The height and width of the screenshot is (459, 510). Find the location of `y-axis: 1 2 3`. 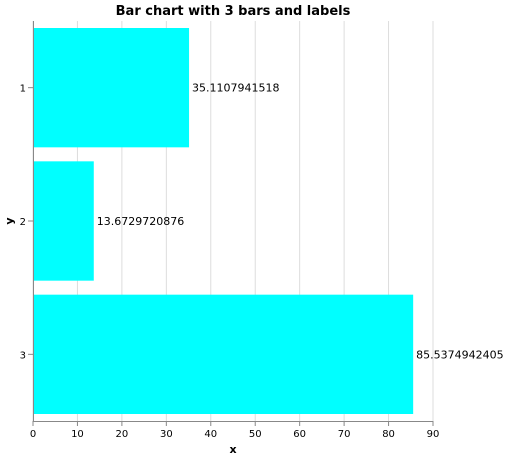

y-axis: 1 2 3 is located at coordinates (27, 221).